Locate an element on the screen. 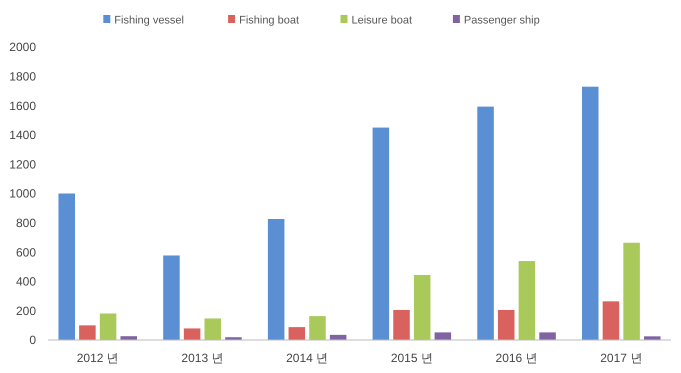 This screenshot has width=681, height=373. y-tick-label: 0 is located at coordinates (32, 340).